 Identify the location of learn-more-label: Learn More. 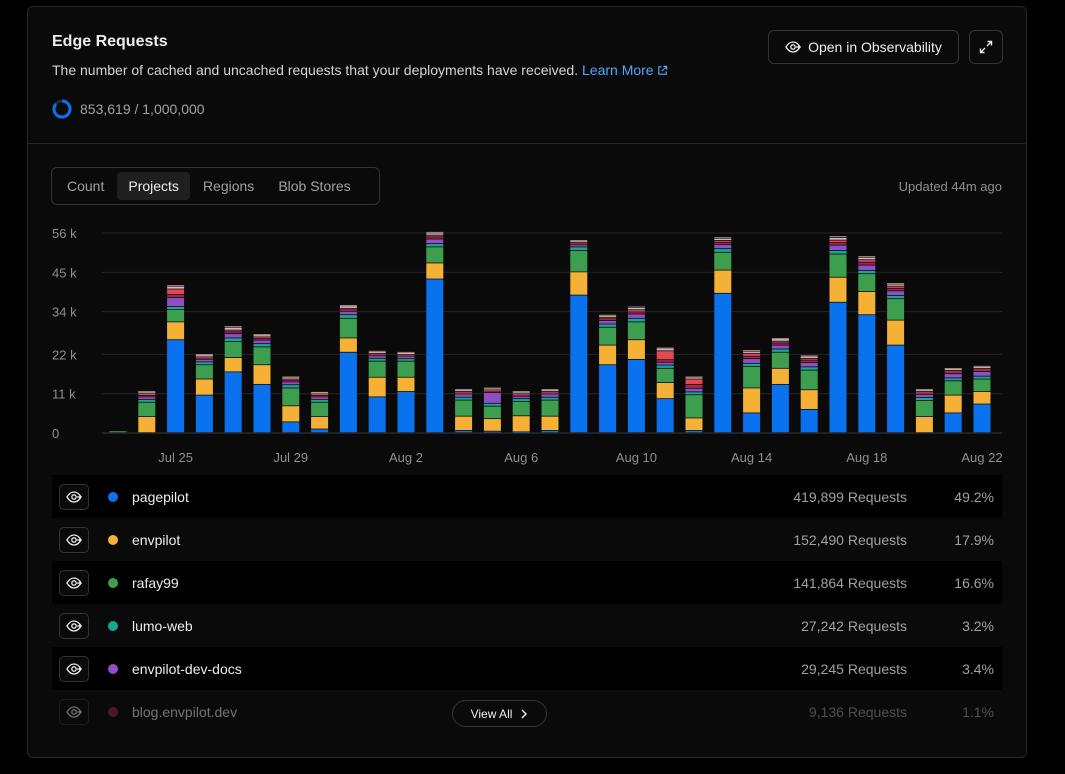
(618, 70).